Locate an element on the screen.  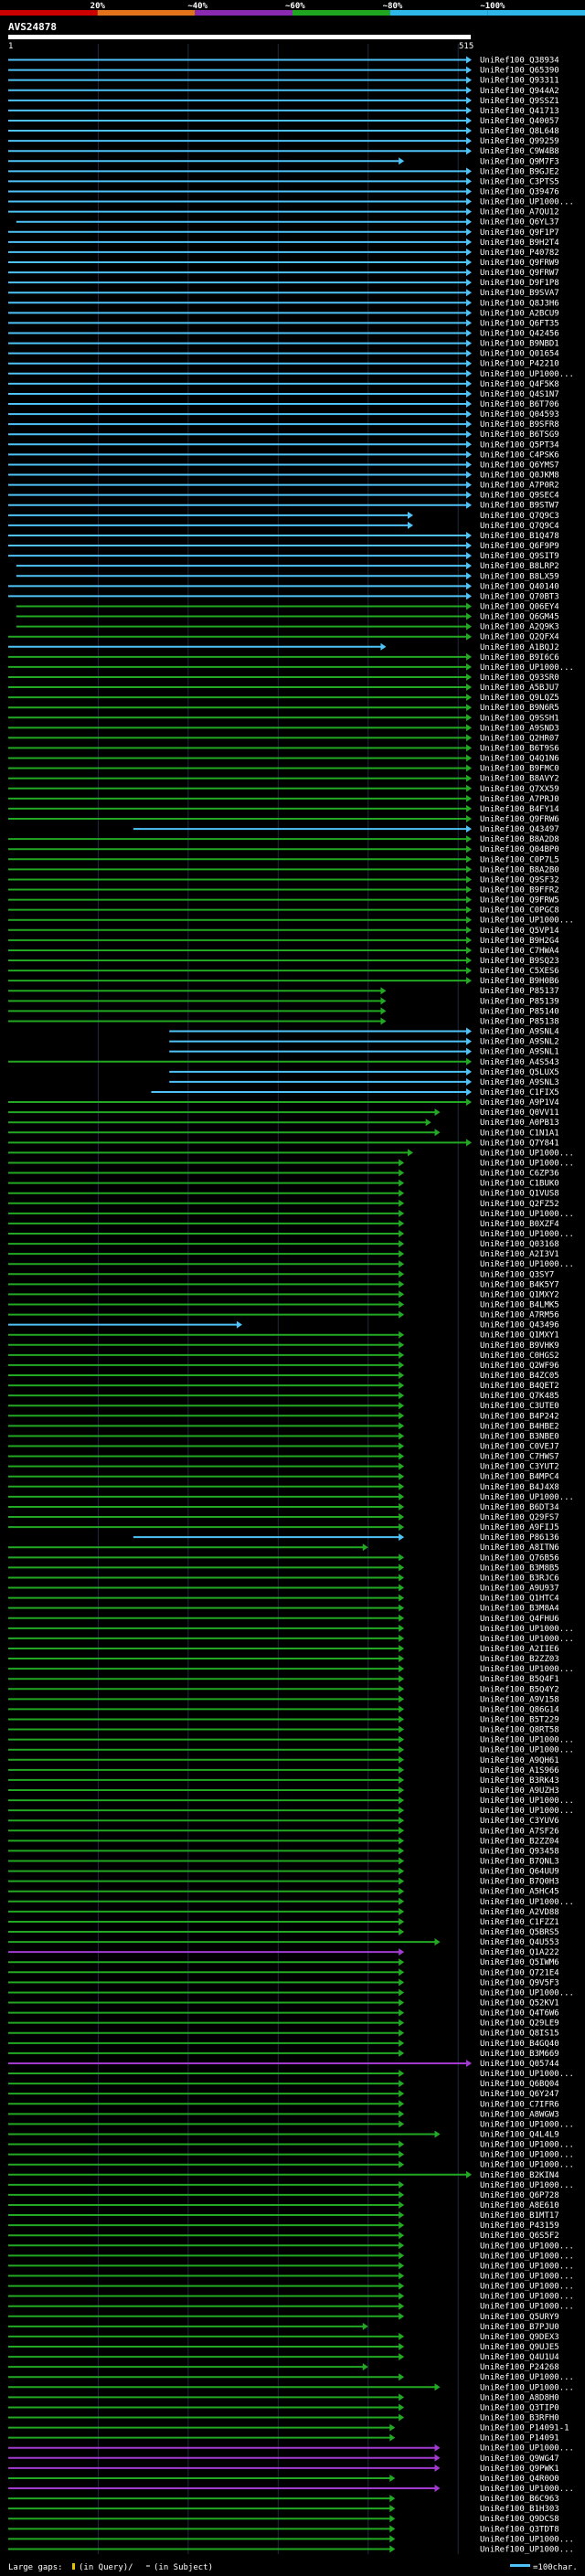
hit-label: UniRef100_B2KIN4 is located at coordinates (519, 2175).